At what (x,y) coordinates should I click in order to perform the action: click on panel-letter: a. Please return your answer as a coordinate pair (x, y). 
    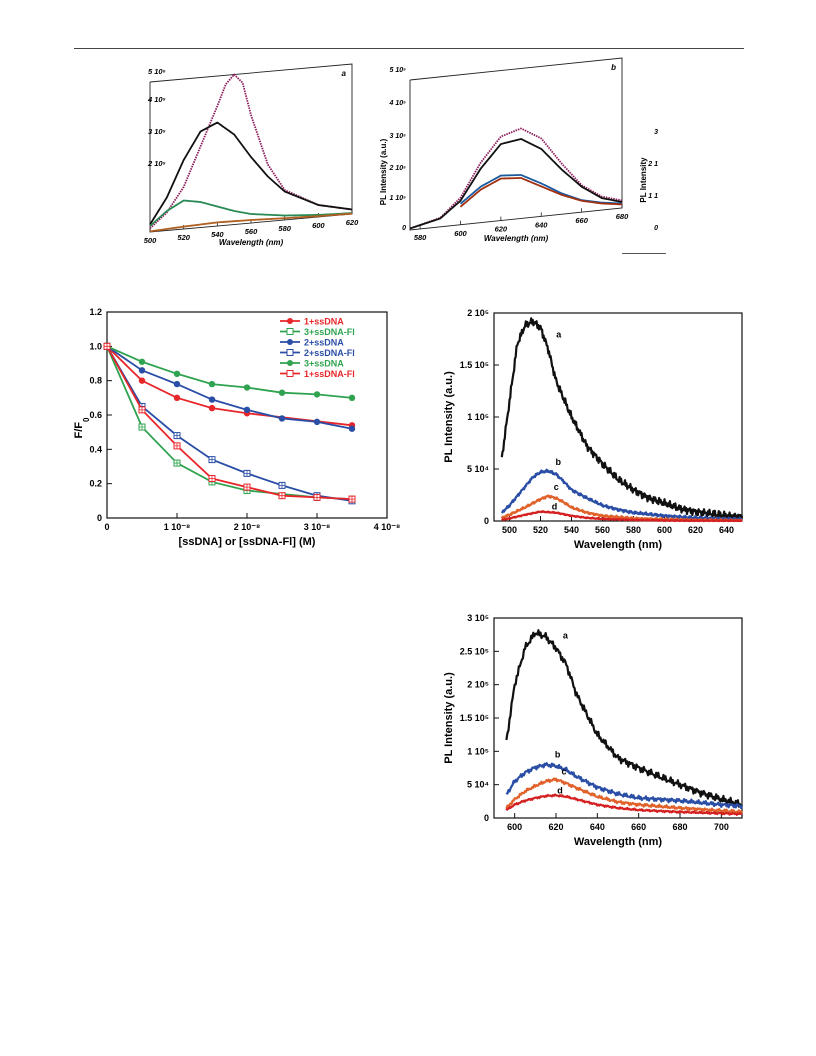
    Looking at the image, I should click on (344, 73).